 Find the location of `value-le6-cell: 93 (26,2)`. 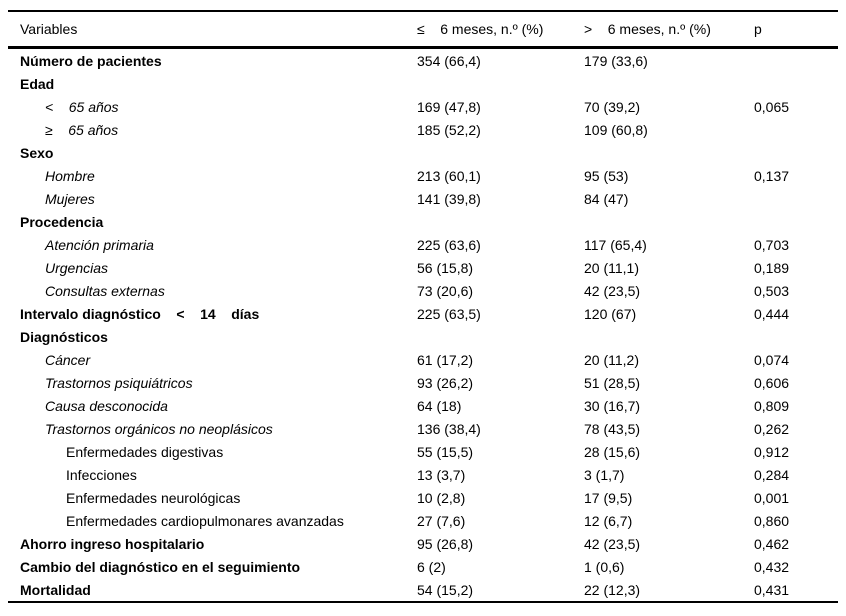

value-le6-cell: 93 (26,2) is located at coordinates (445, 382).